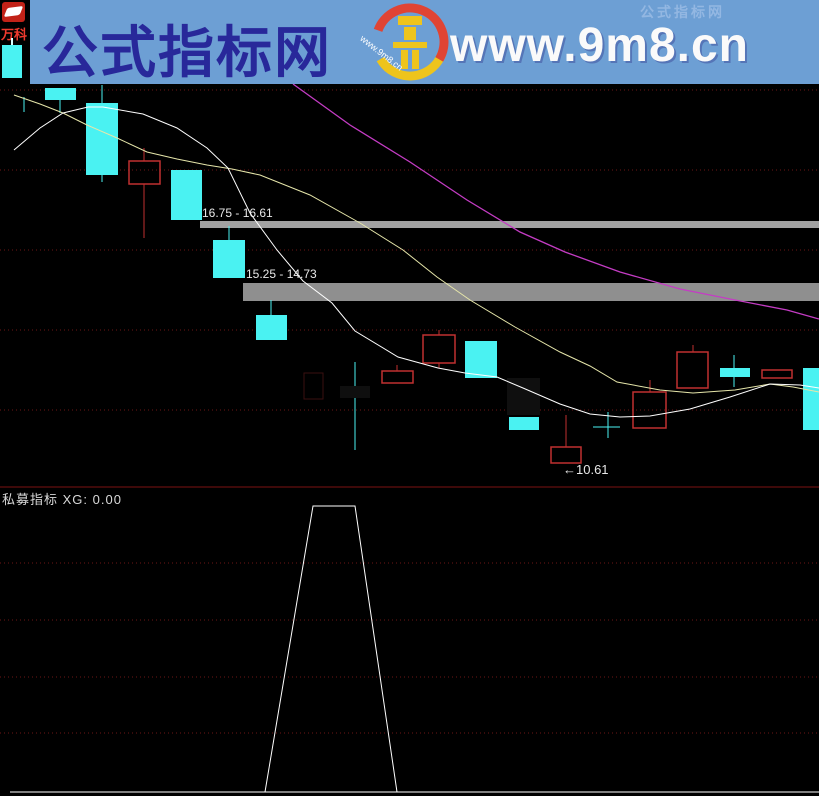  I want to click on strip-candle-wick, so click(12, 41).